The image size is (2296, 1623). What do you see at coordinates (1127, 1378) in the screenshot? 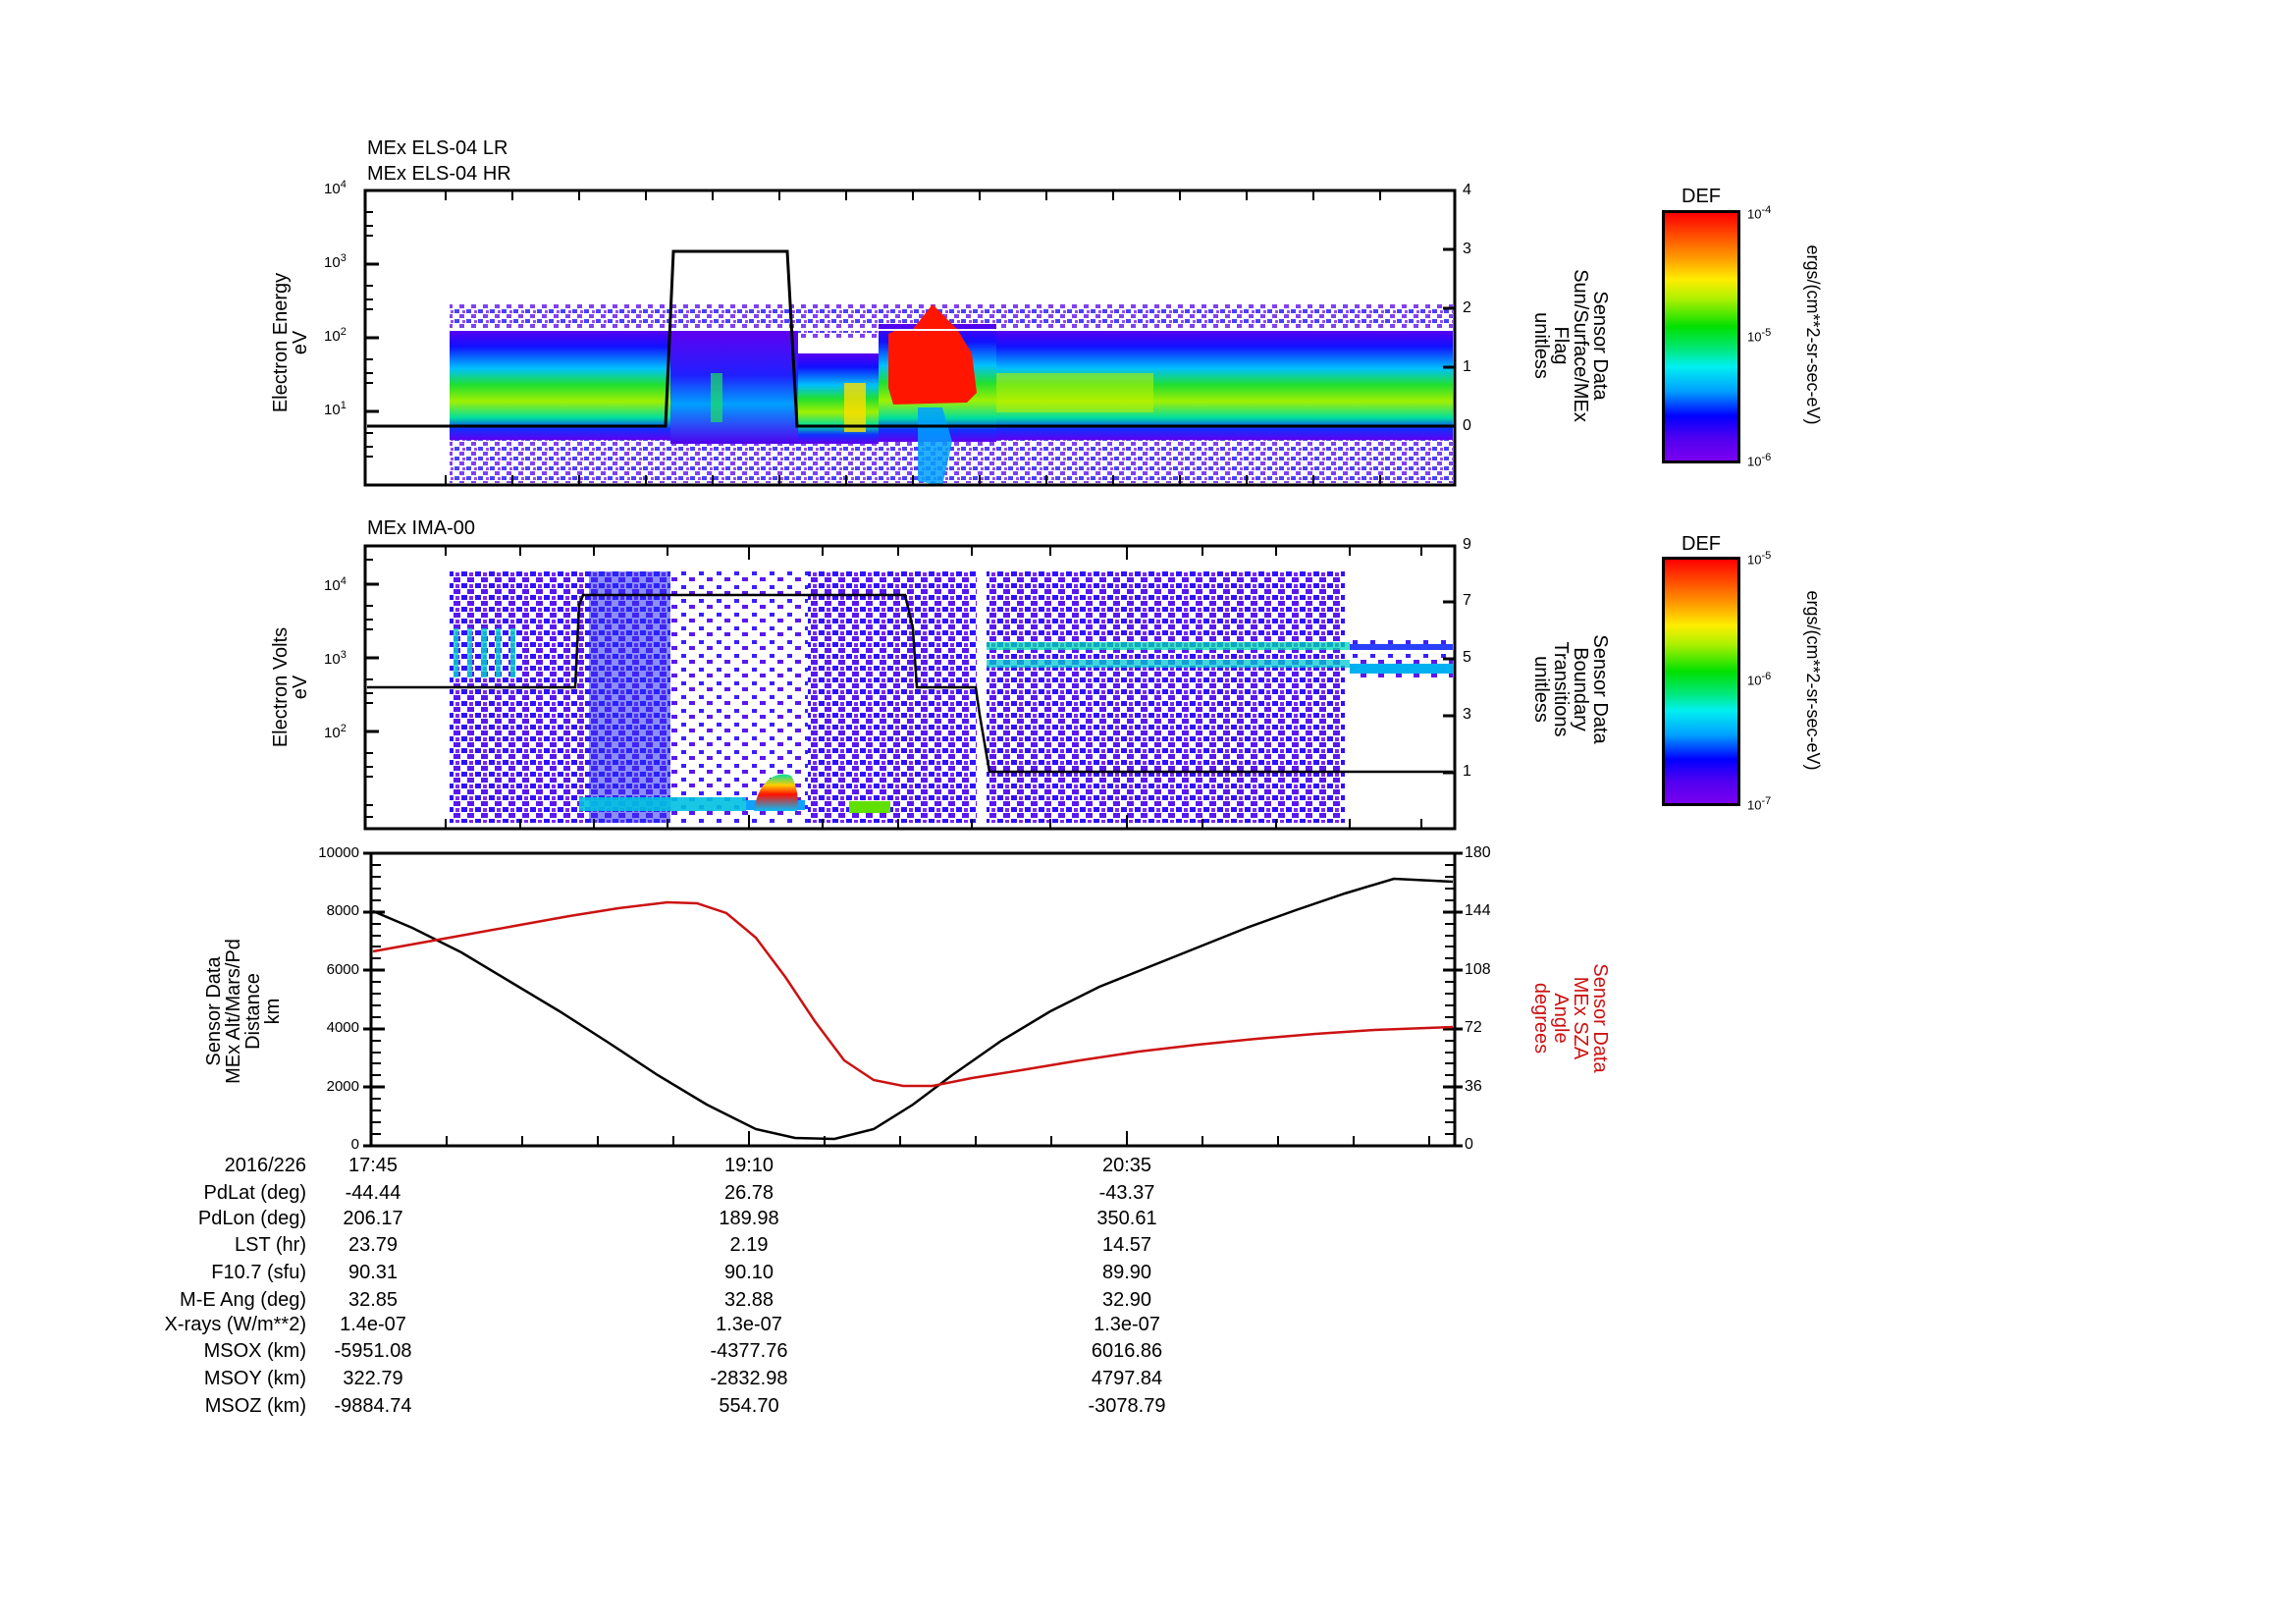
I see `ephem-value: 4797.84` at bounding box center [1127, 1378].